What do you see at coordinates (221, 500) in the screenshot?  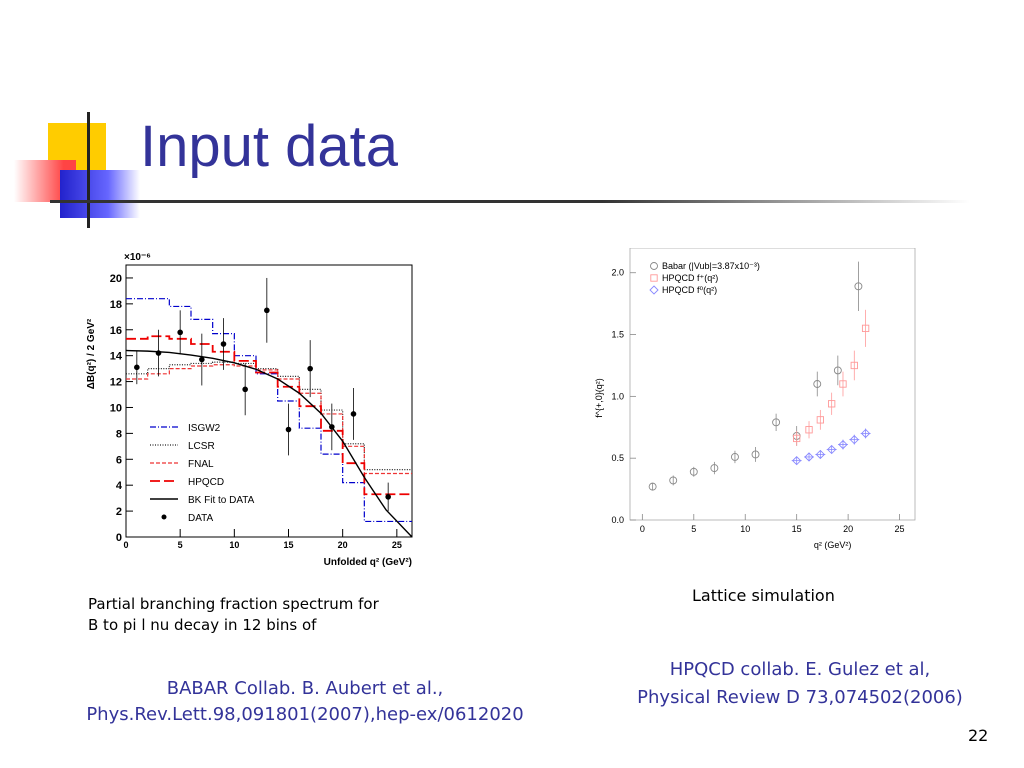 I see `legend-label: BK Fit to DATA` at bounding box center [221, 500].